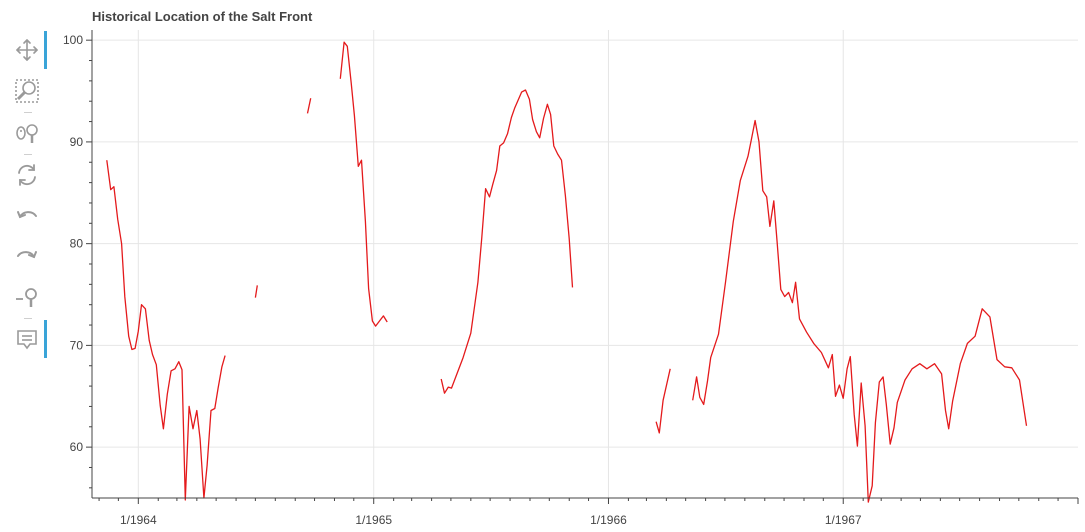 This screenshot has height=532, width=1085. What do you see at coordinates (27, 297) in the screenshot?
I see `zoom-out-icon` at bounding box center [27, 297].